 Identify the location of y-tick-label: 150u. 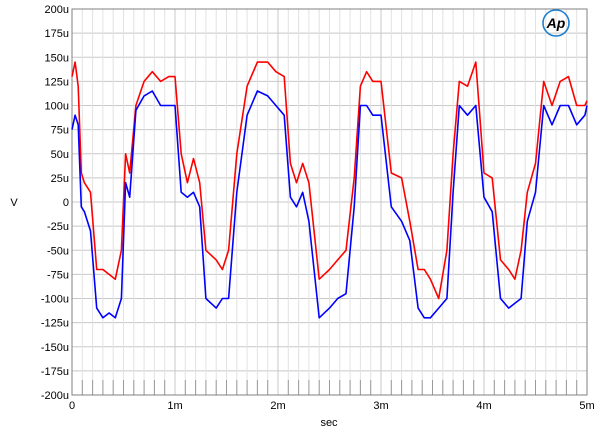
(57, 58).